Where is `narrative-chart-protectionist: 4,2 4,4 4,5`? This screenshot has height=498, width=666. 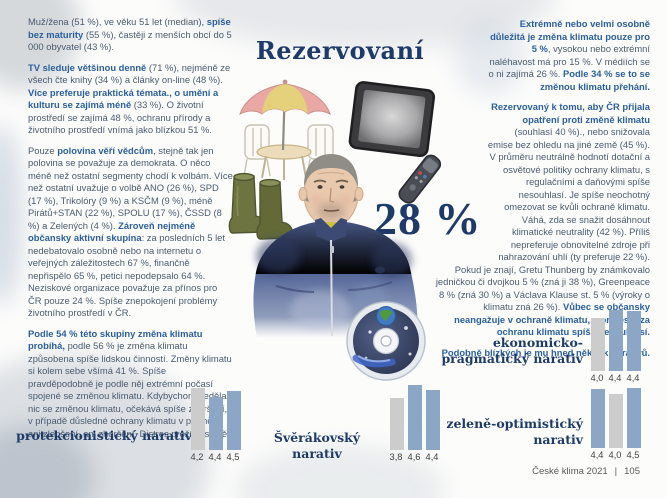 narrative-chart-protectionist: 4,2 4,4 4,5 is located at coordinates (216, 425).